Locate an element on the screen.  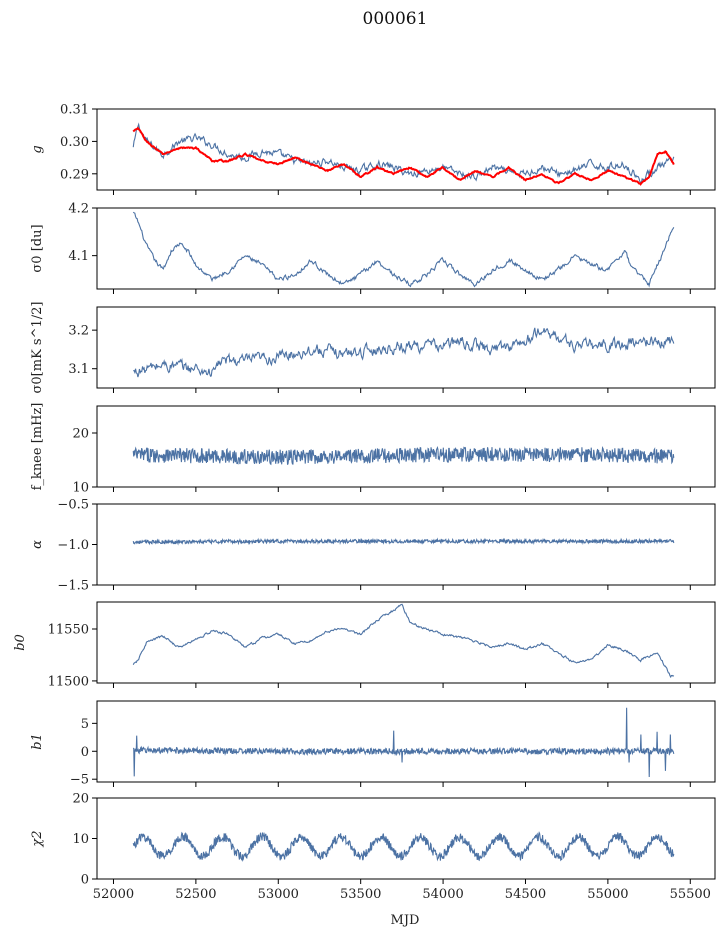
panel-1-axes-frame is located at coordinates (406, 149).